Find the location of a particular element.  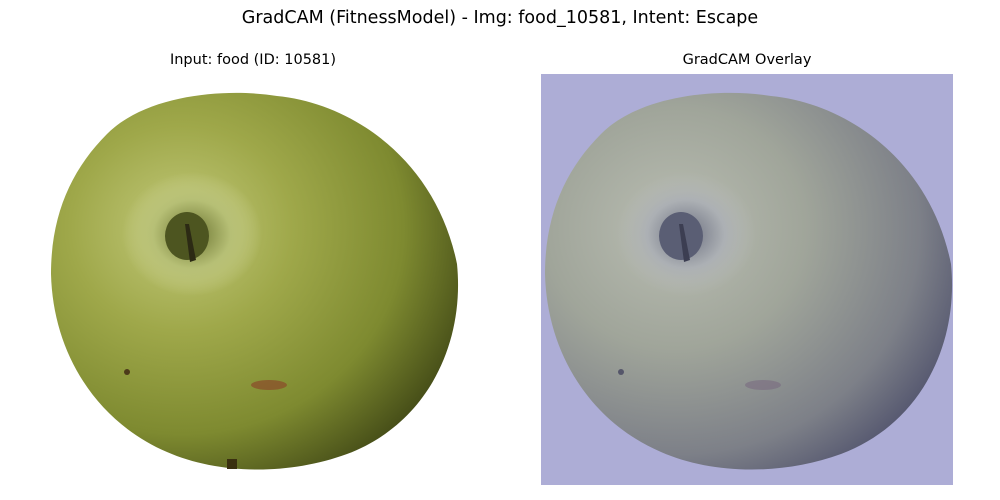

input-panel-title: Input: food (ID: 10581) is located at coordinates (253, 60).